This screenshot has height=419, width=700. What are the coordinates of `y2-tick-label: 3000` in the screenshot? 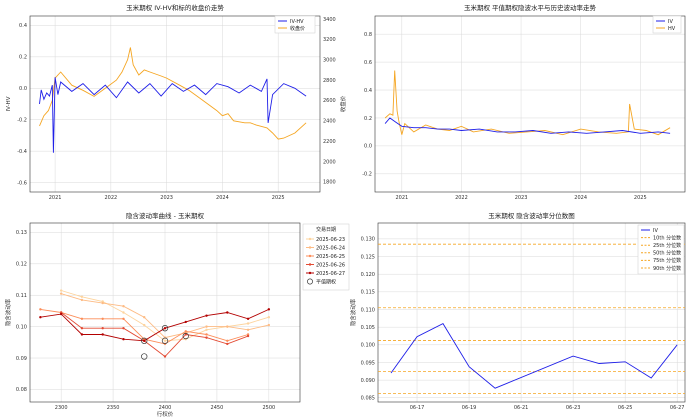 It's located at (329, 61).